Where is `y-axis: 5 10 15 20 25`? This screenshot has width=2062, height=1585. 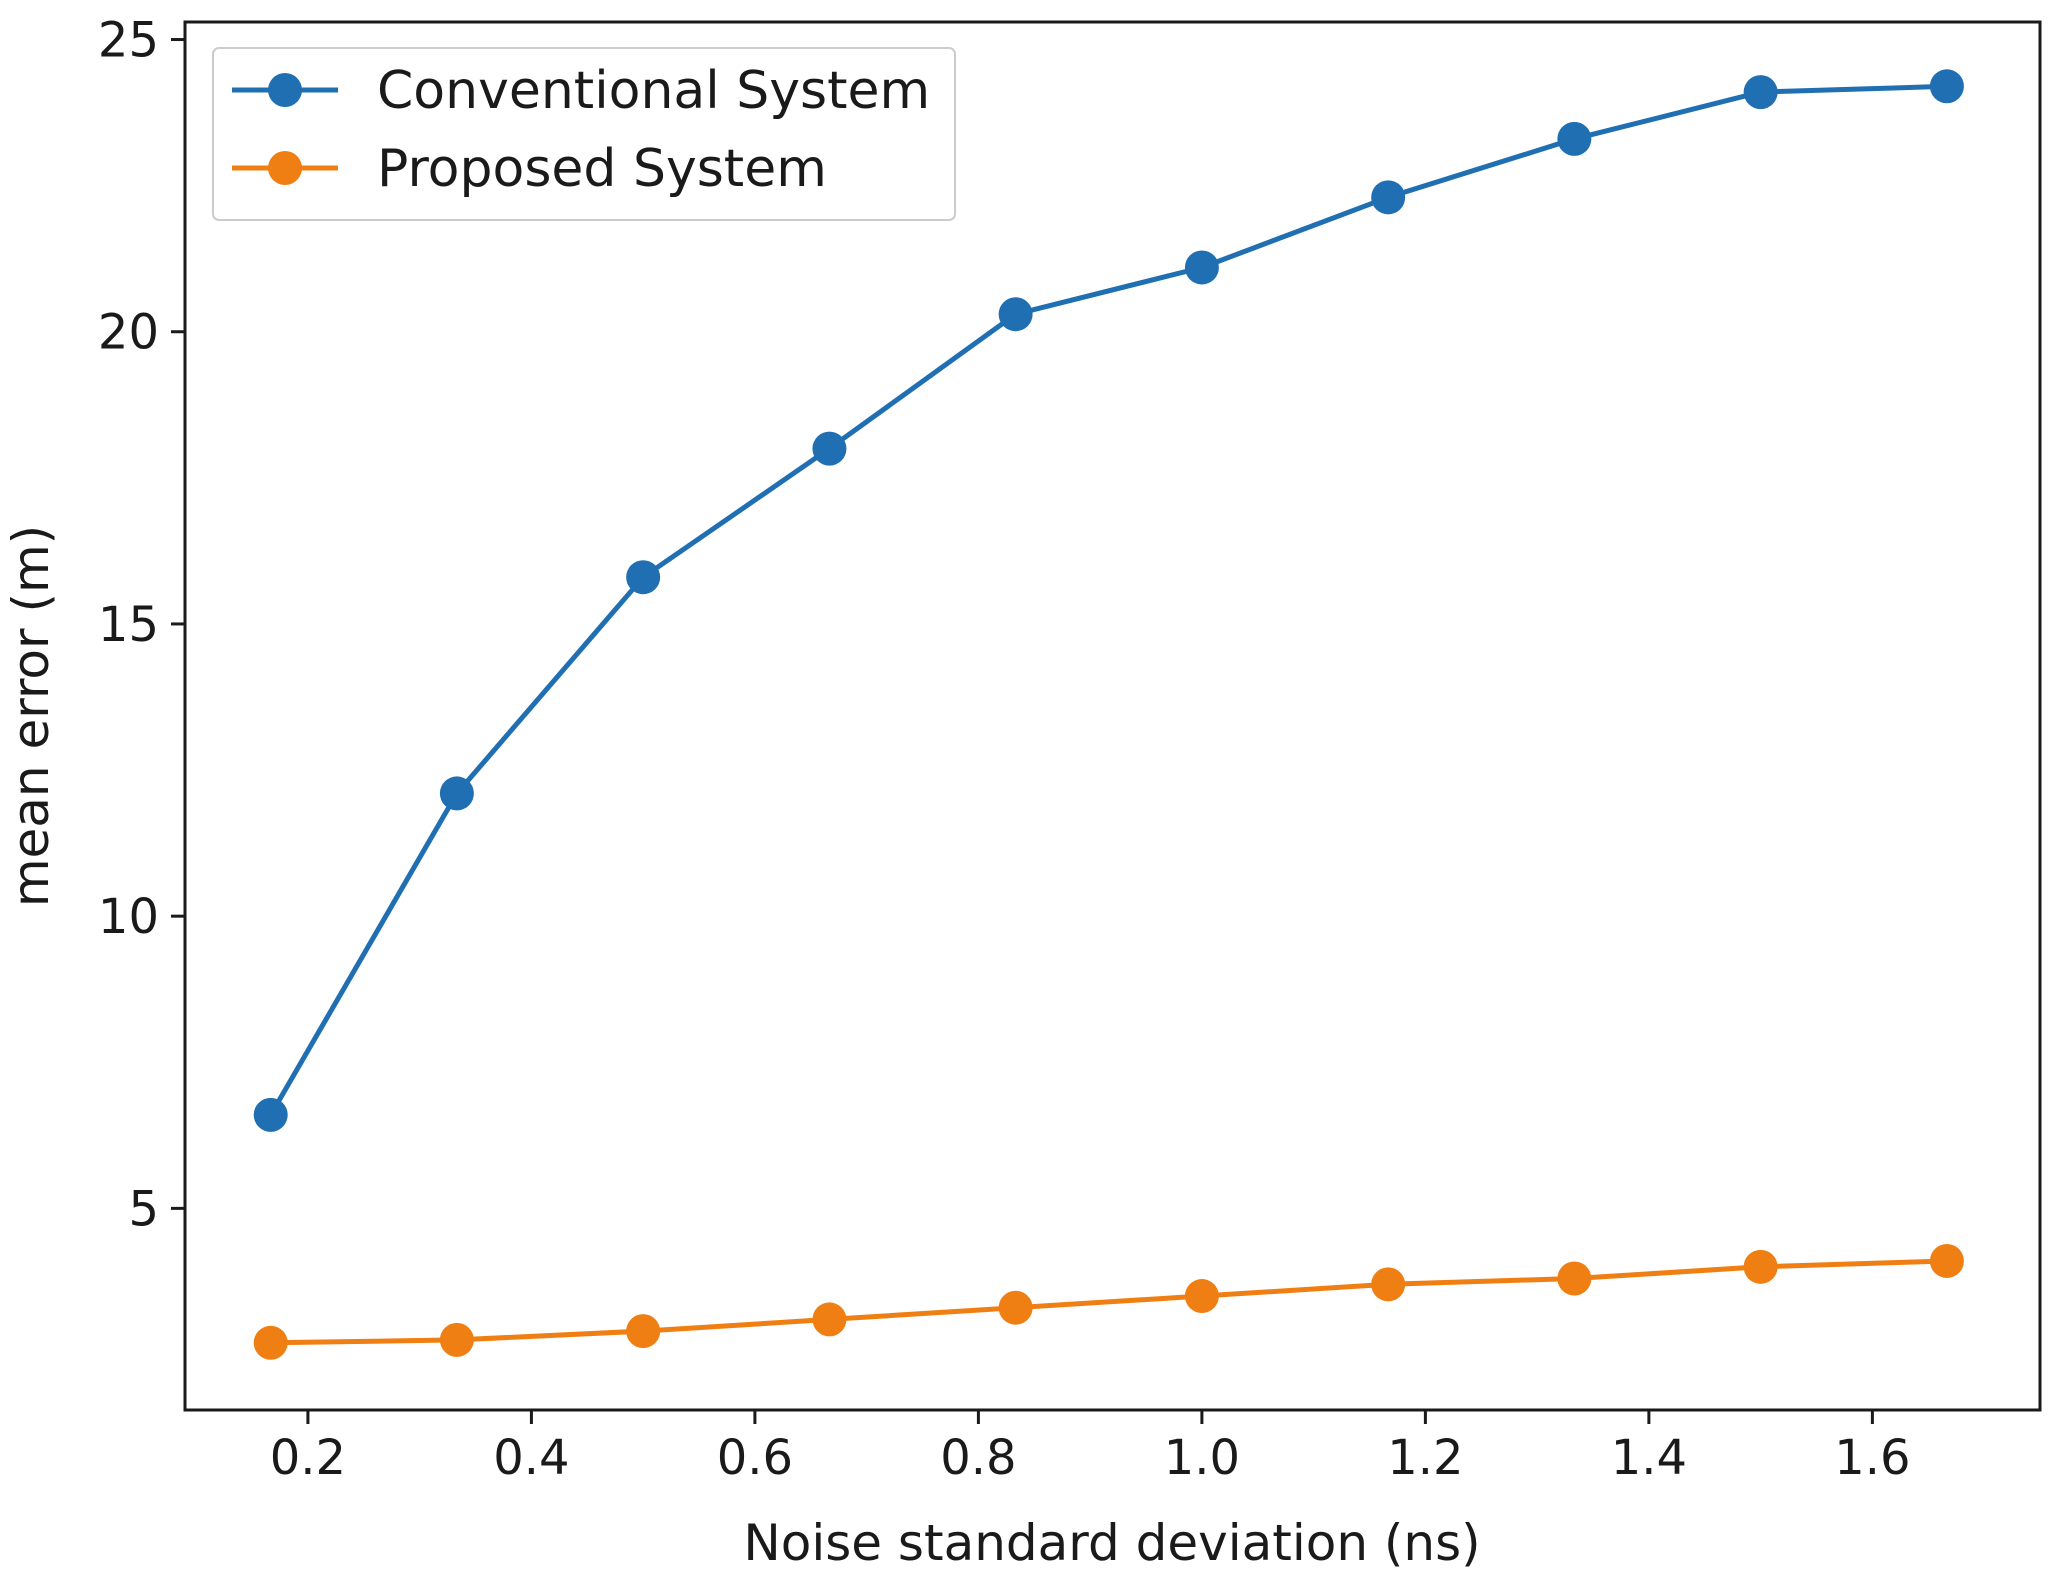
y-axis: 5 10 15 20 25 is located at coordinates (141, 625).